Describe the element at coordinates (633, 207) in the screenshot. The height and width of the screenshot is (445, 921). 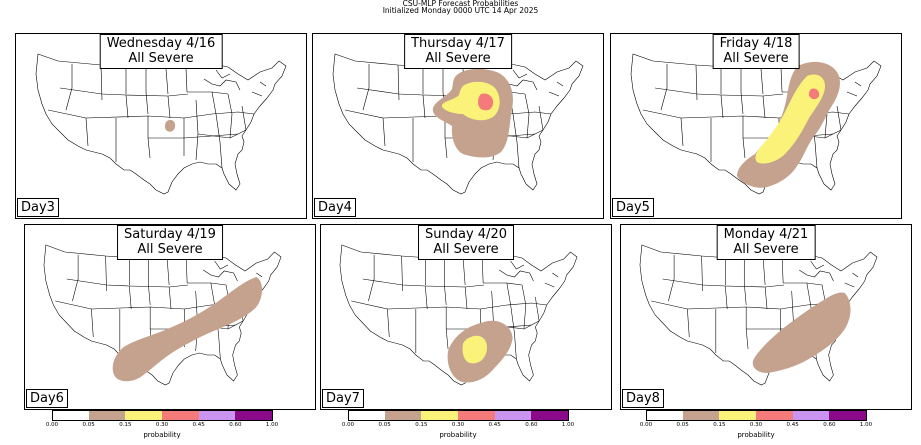
I see `day-label: Day5` at that location.